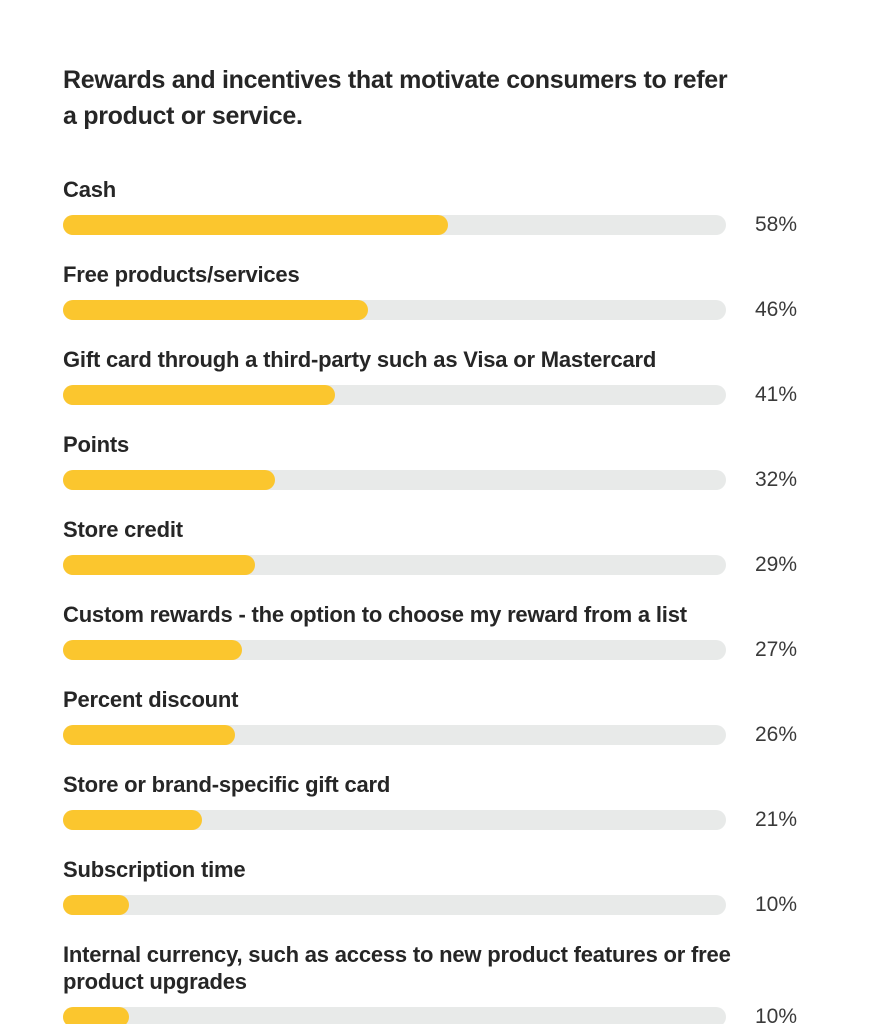  What do you see at coordinates (89, 189) in the screenshot?
I see `bar-category-label: Cash` at bounding box center [89, 189].